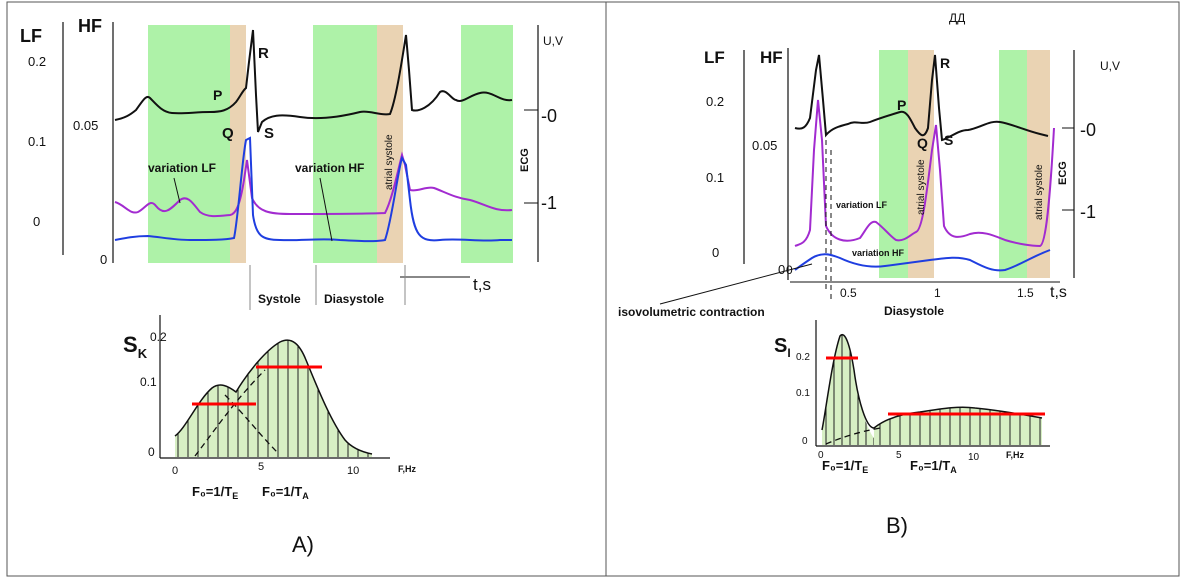 Image resolution: width=1185 pixels, height=583 pixels. What do you see at coordinates (549, 116) in the screenshot?
I see `panel-a-uv-tick-label-0: -0` at bounding box center [549, 116].